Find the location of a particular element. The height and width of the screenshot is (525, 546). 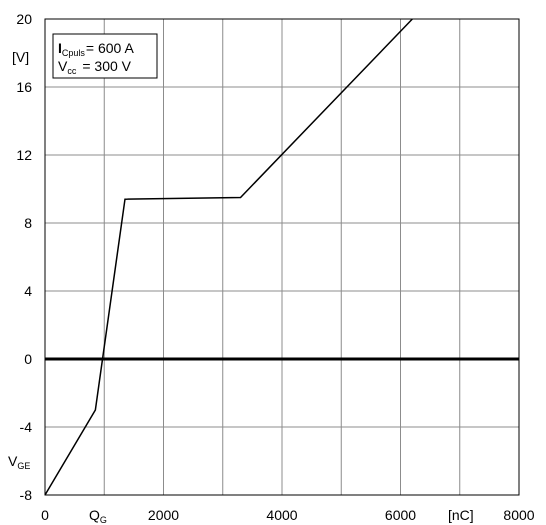

legend-line-1: ICpuls= 600 A is located at coordinates (96, 49).